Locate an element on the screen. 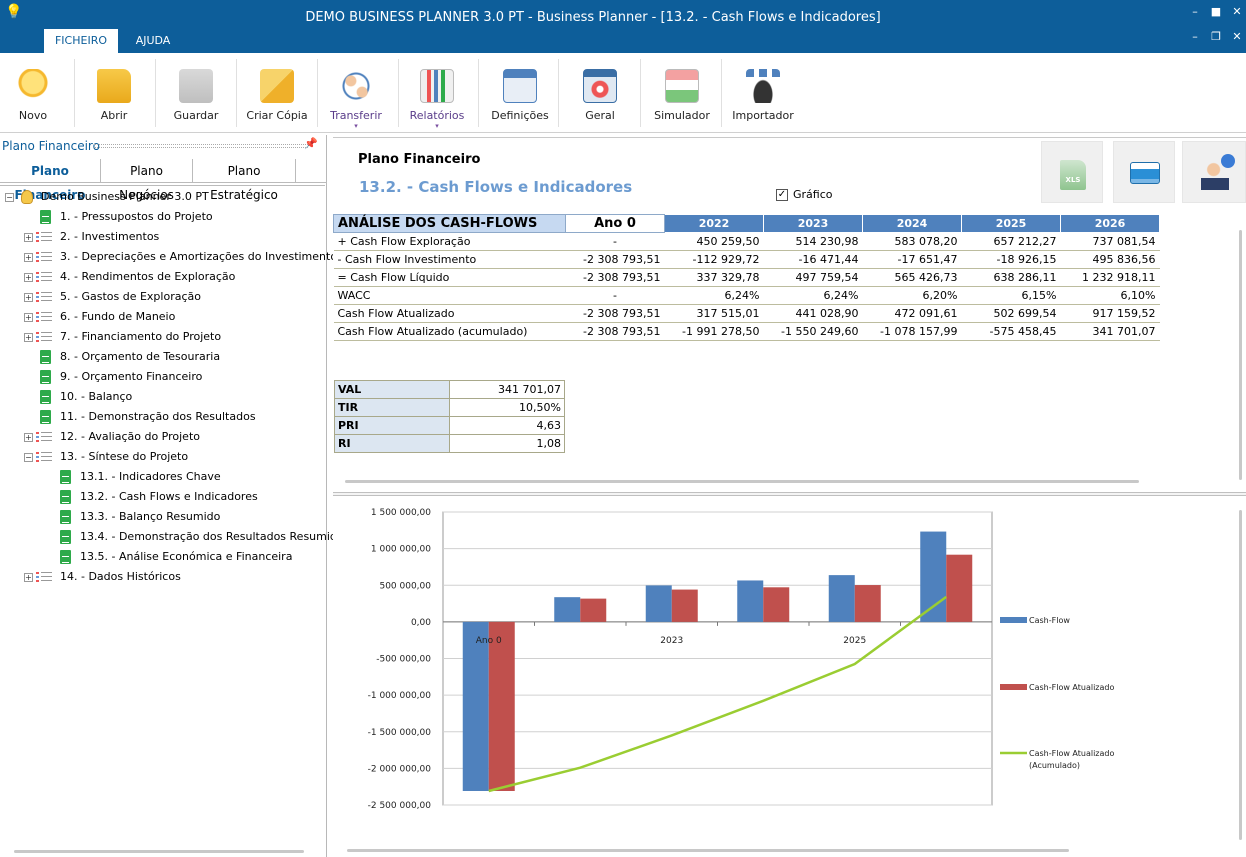 The width and height of the screenshot is (1246, 857). table-cell: 341 701,07 is located at coordinates (1110, 331).